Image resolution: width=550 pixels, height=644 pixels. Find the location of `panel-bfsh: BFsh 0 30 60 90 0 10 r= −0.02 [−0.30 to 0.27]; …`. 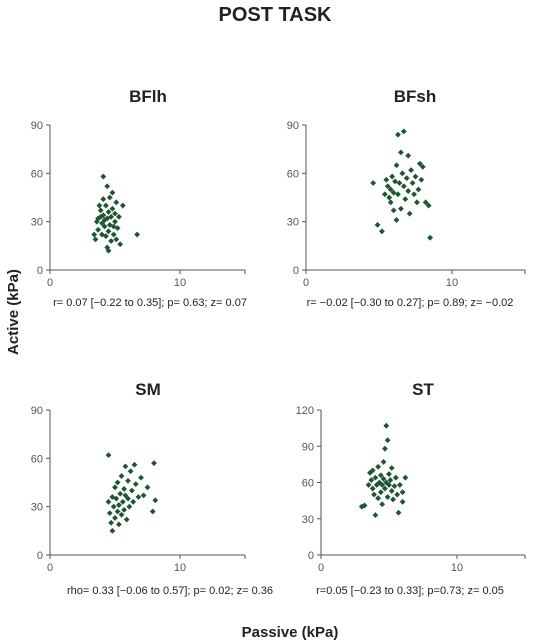

panel-bfsh: BFsh 0 30 60 90 0 10 r= −0.02 [−0.30 to 0.27]; … is located at coordinates (406, 198).